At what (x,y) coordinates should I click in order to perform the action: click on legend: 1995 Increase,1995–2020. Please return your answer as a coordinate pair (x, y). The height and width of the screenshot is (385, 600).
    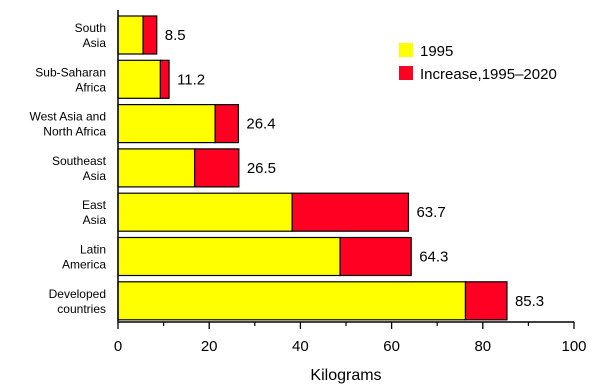
    Looking at the image, I should click on (478, 63).